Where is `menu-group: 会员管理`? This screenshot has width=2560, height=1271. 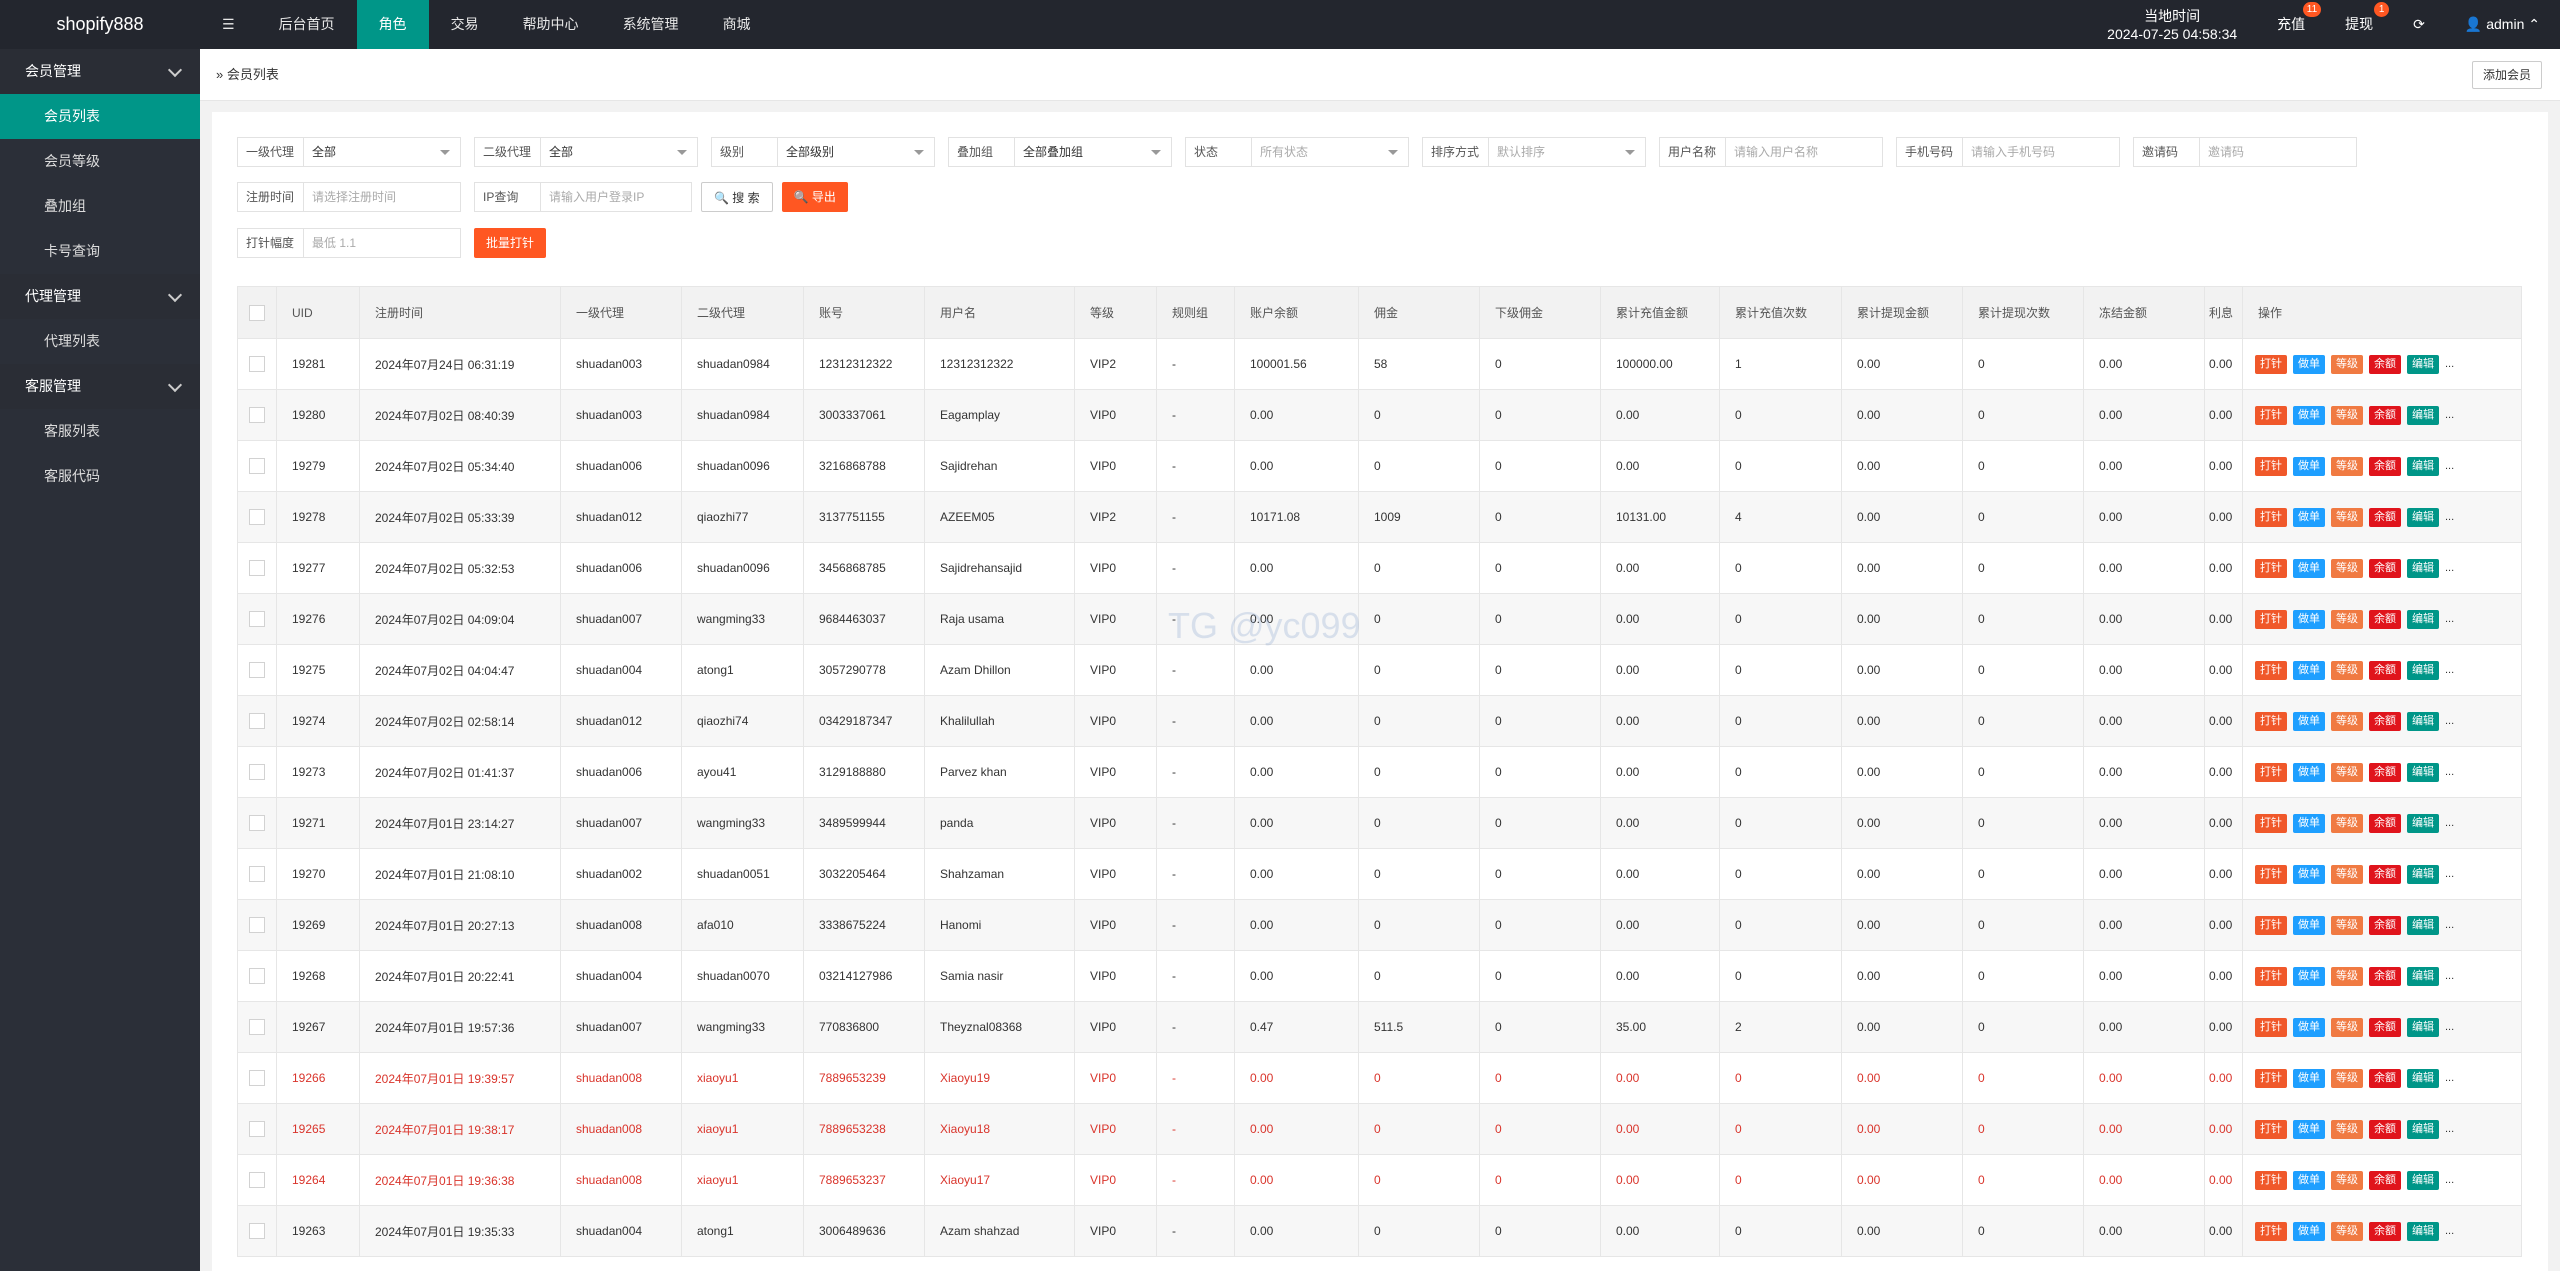
menu-group: 会员管理 is located at coordinates (100, 71).